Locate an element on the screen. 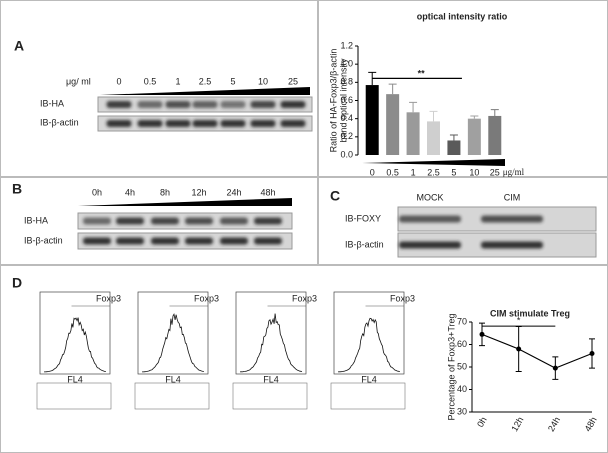 The image size is (608, 453). line is located at coordinates (537, 351).